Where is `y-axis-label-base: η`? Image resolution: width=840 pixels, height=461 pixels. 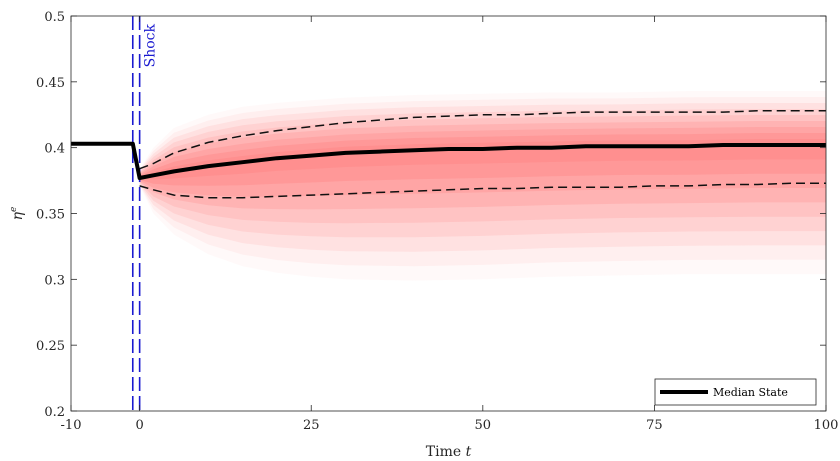 y-axis-label-base: η is located at coordinates (18, 215).